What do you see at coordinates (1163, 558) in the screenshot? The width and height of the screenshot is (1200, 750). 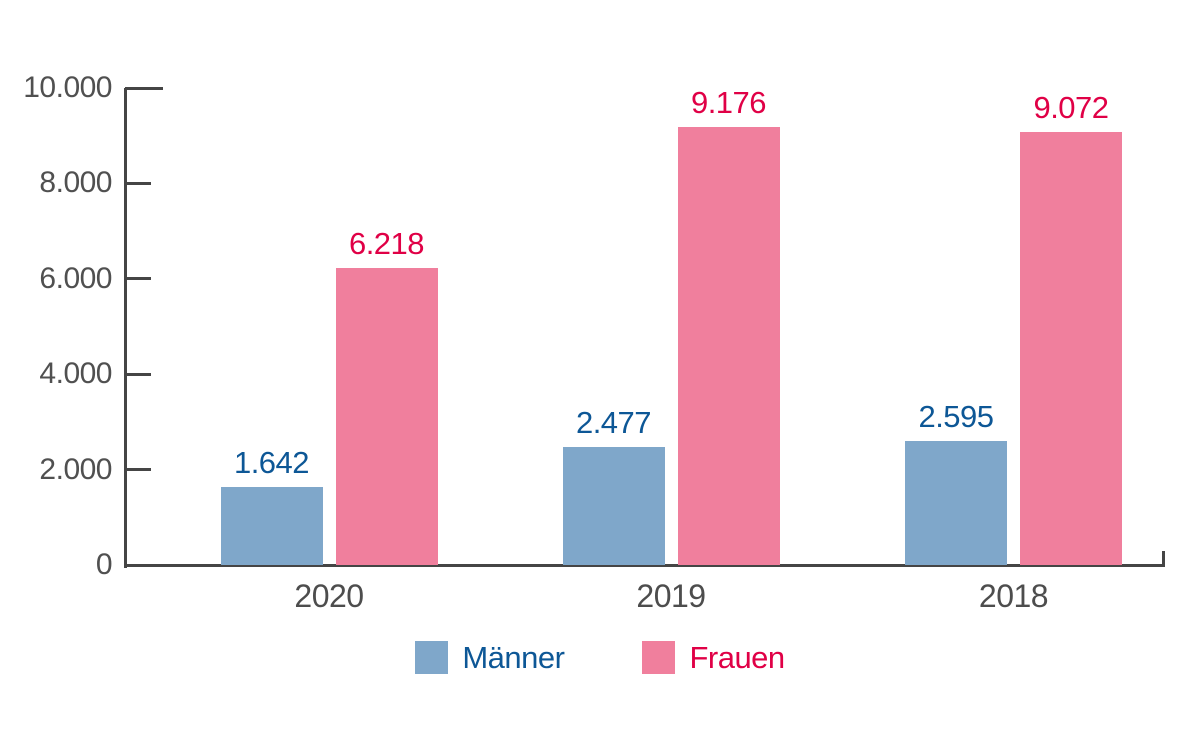 I see `x-axis-end-tick` at bounding box center [1163, 558].